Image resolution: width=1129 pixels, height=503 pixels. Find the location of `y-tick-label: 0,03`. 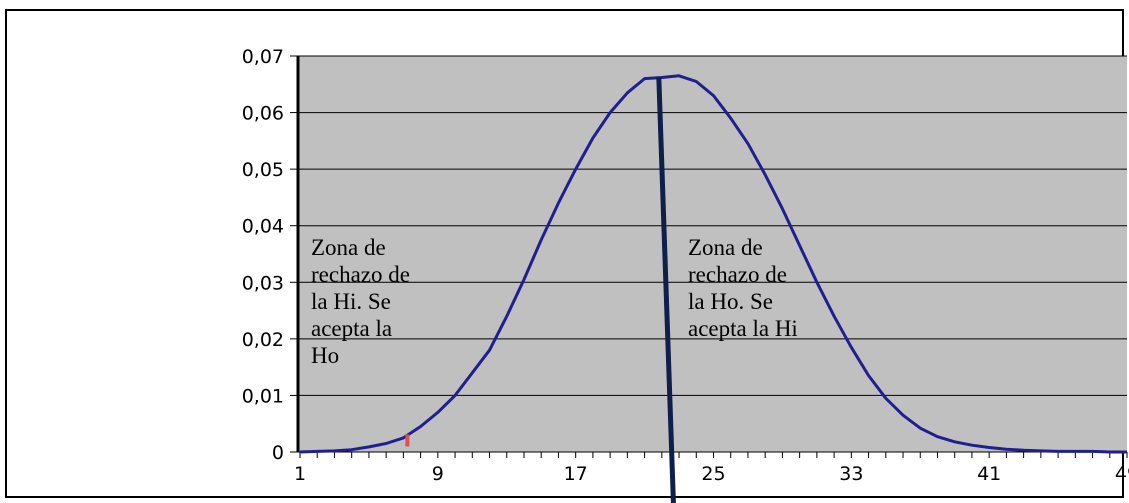

y-tick-label: 0,03 is located at coordinates (263, 283).